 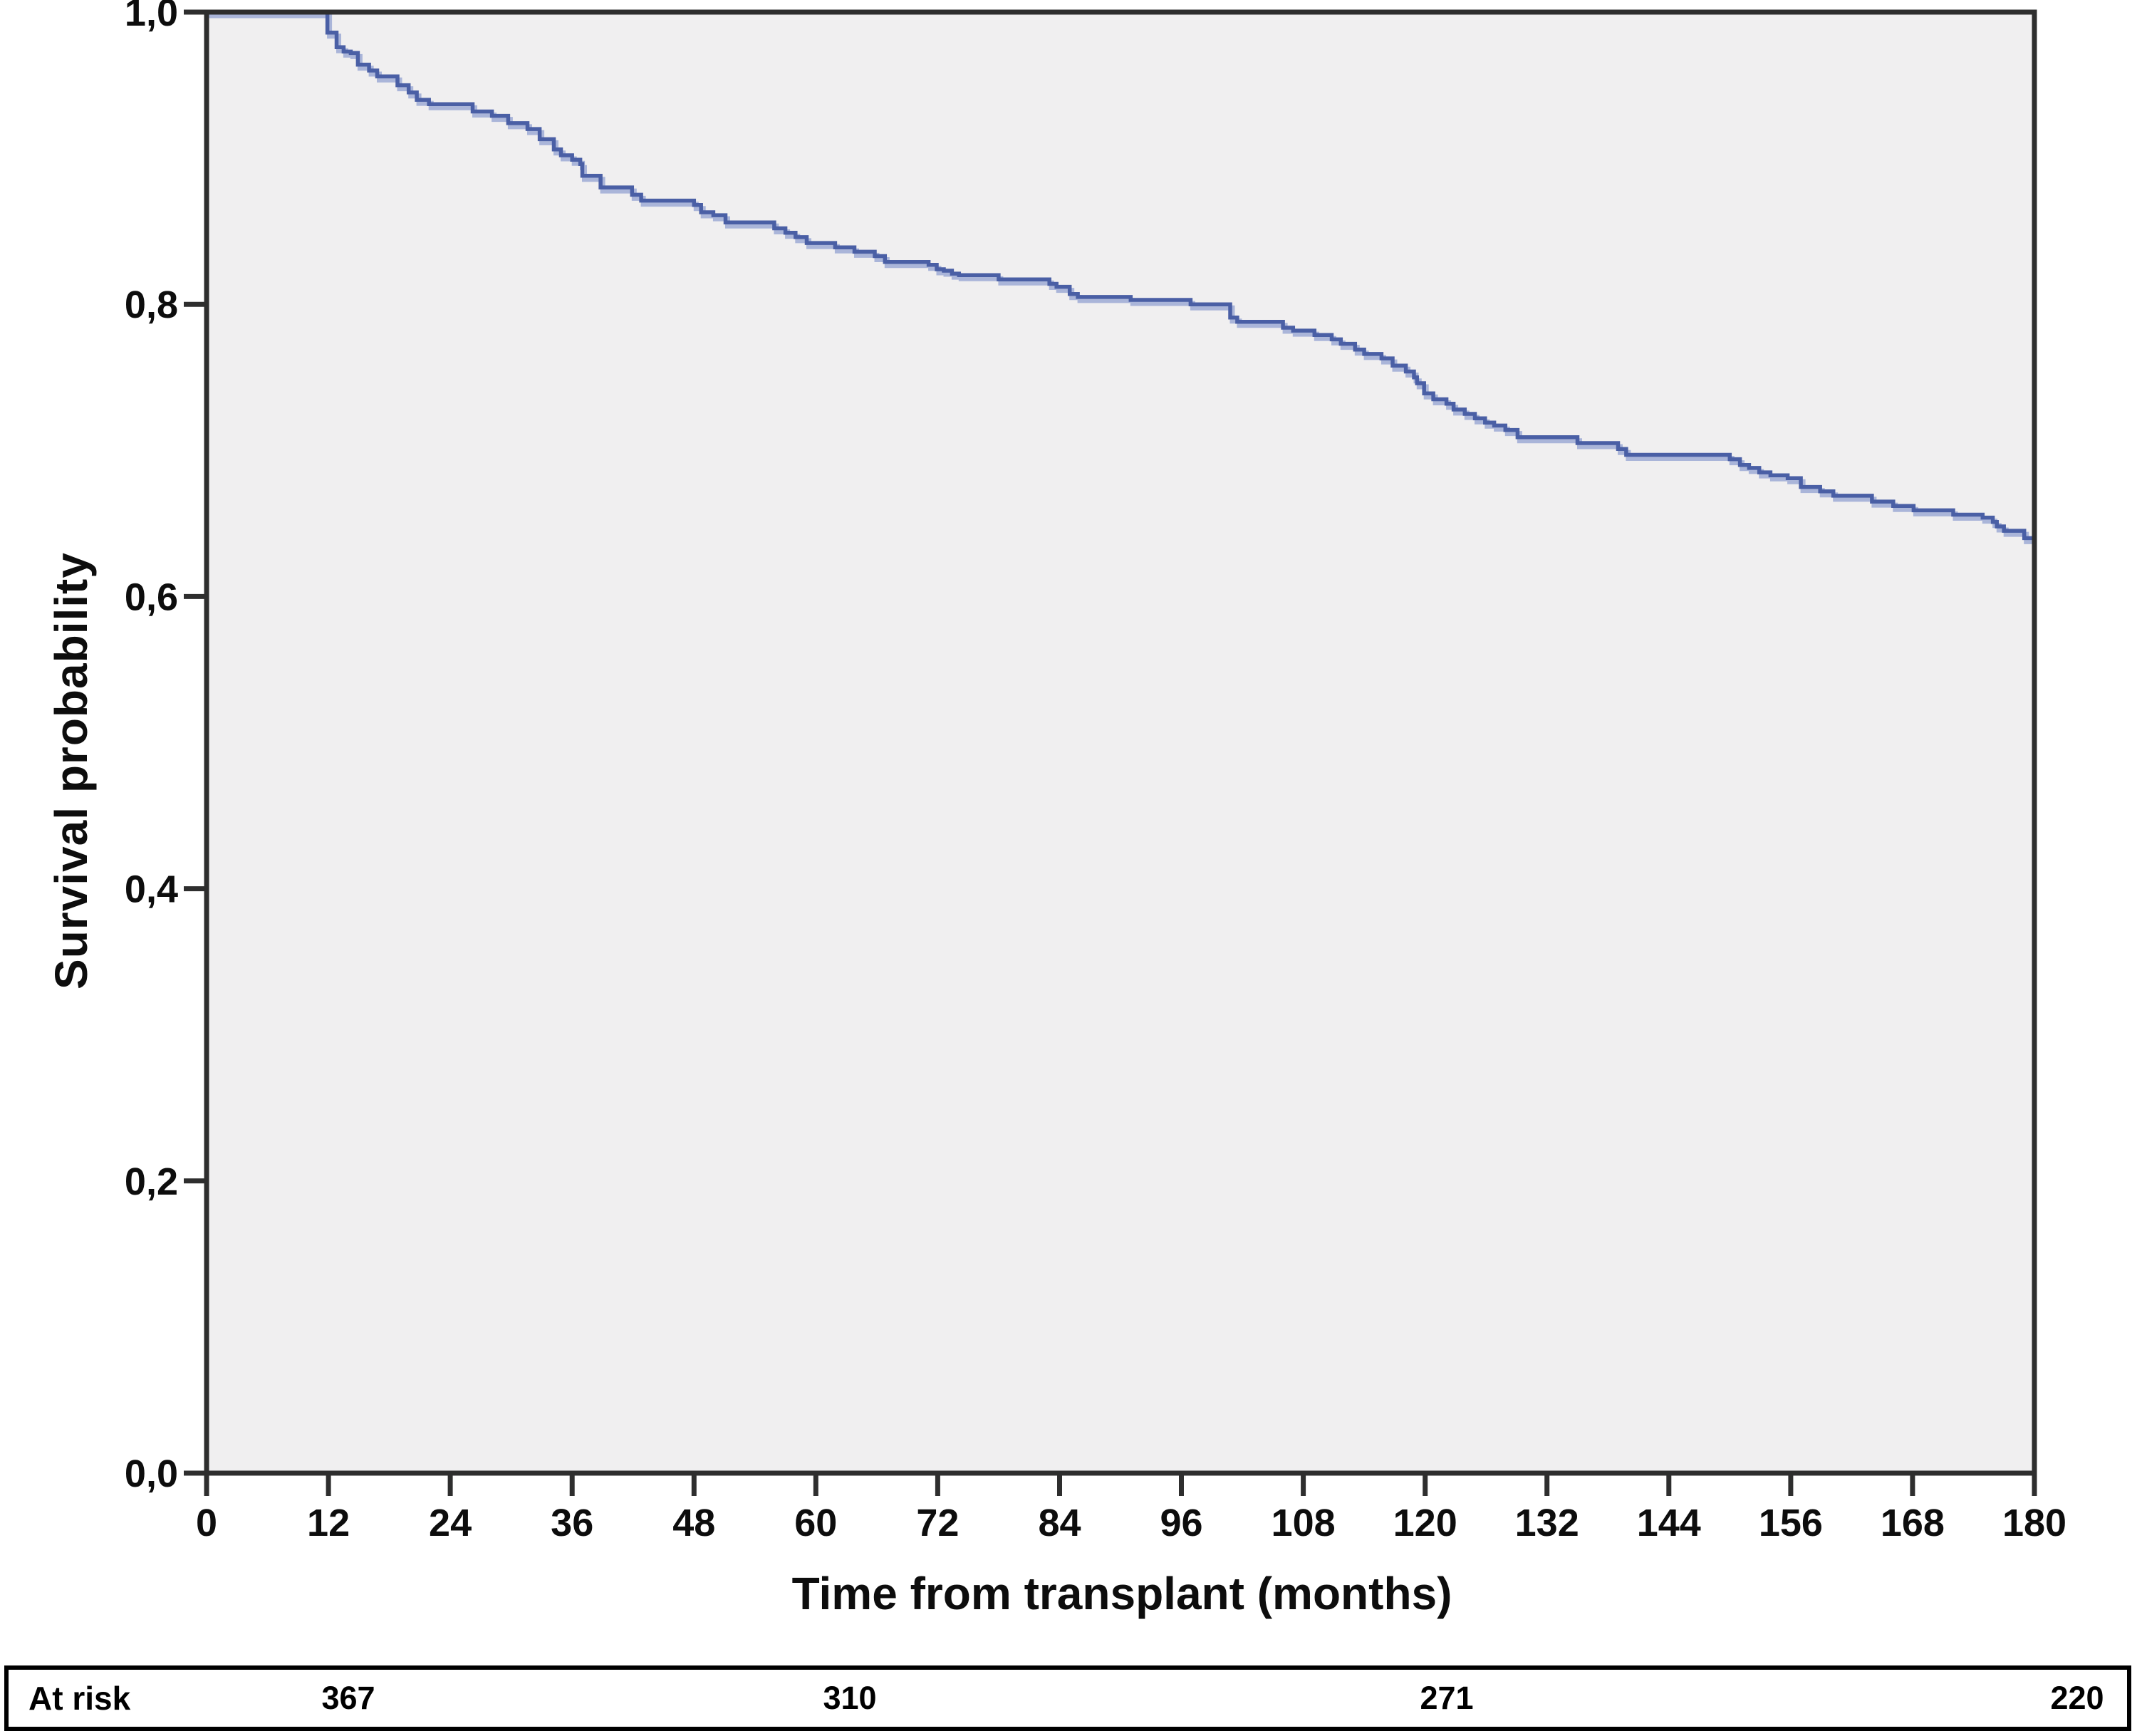 What do you see at coordinates (71, 771) in the screenshot?
I see `y-axis-title: Survival probability` at bounding box center [71, 771].